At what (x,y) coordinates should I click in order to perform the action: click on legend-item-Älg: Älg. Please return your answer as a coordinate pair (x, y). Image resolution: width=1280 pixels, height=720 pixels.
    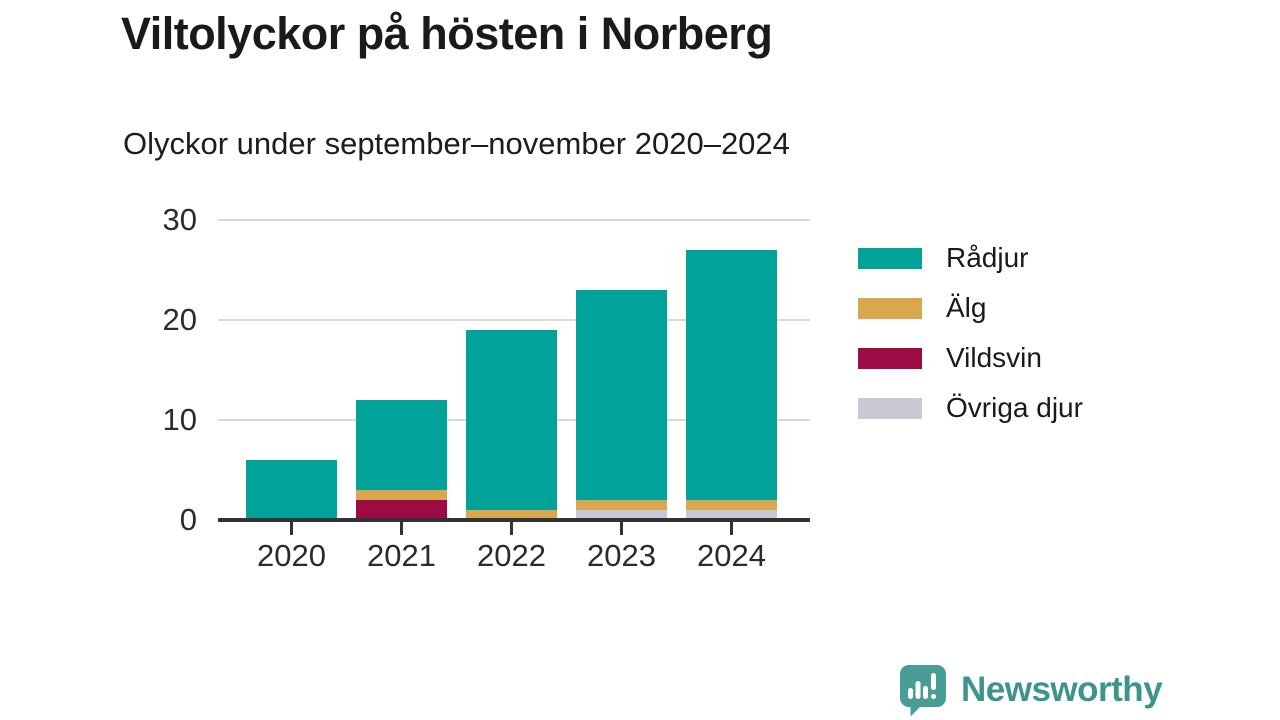
    Looking at the image, I should click on (970, 308).